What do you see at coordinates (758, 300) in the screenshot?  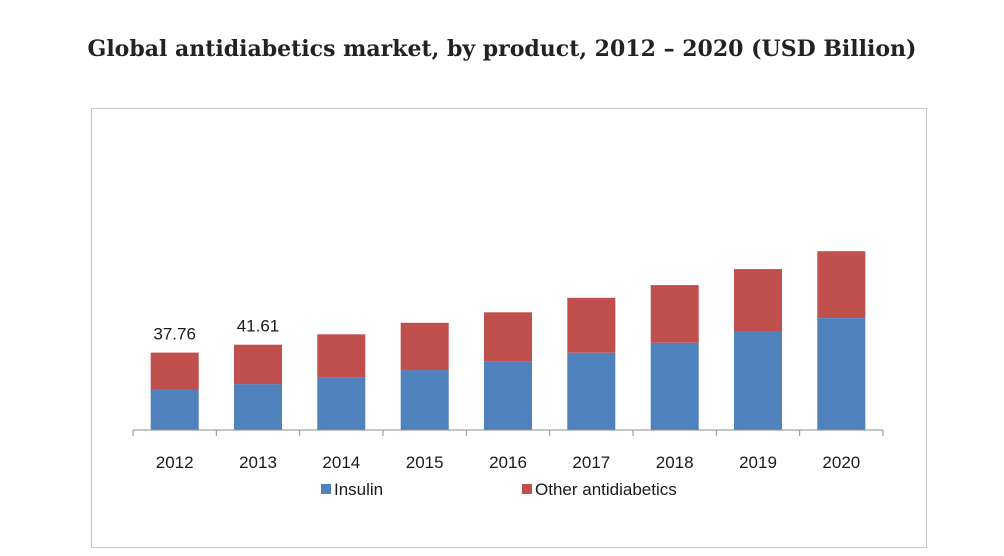 I see `bar-other-antidiabetics-2019` at bounding box center [758, 300].